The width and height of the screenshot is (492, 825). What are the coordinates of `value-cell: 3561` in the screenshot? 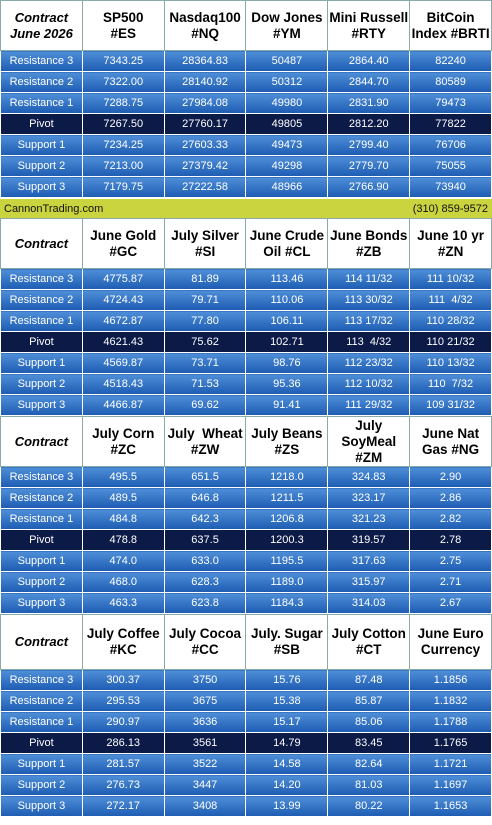 It's located at (205, 743).